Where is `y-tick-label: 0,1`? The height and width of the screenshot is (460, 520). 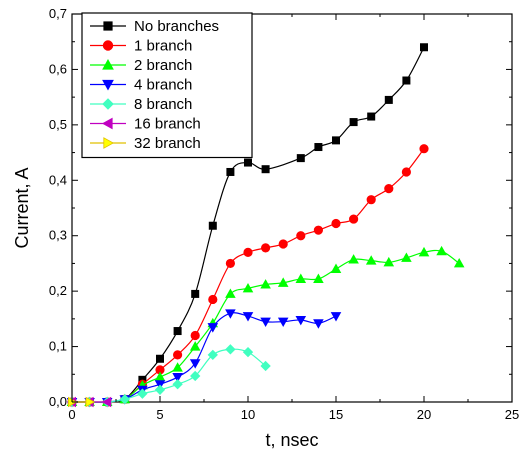 y-tick-label: 0,1 is located at coordinates (58, 346).